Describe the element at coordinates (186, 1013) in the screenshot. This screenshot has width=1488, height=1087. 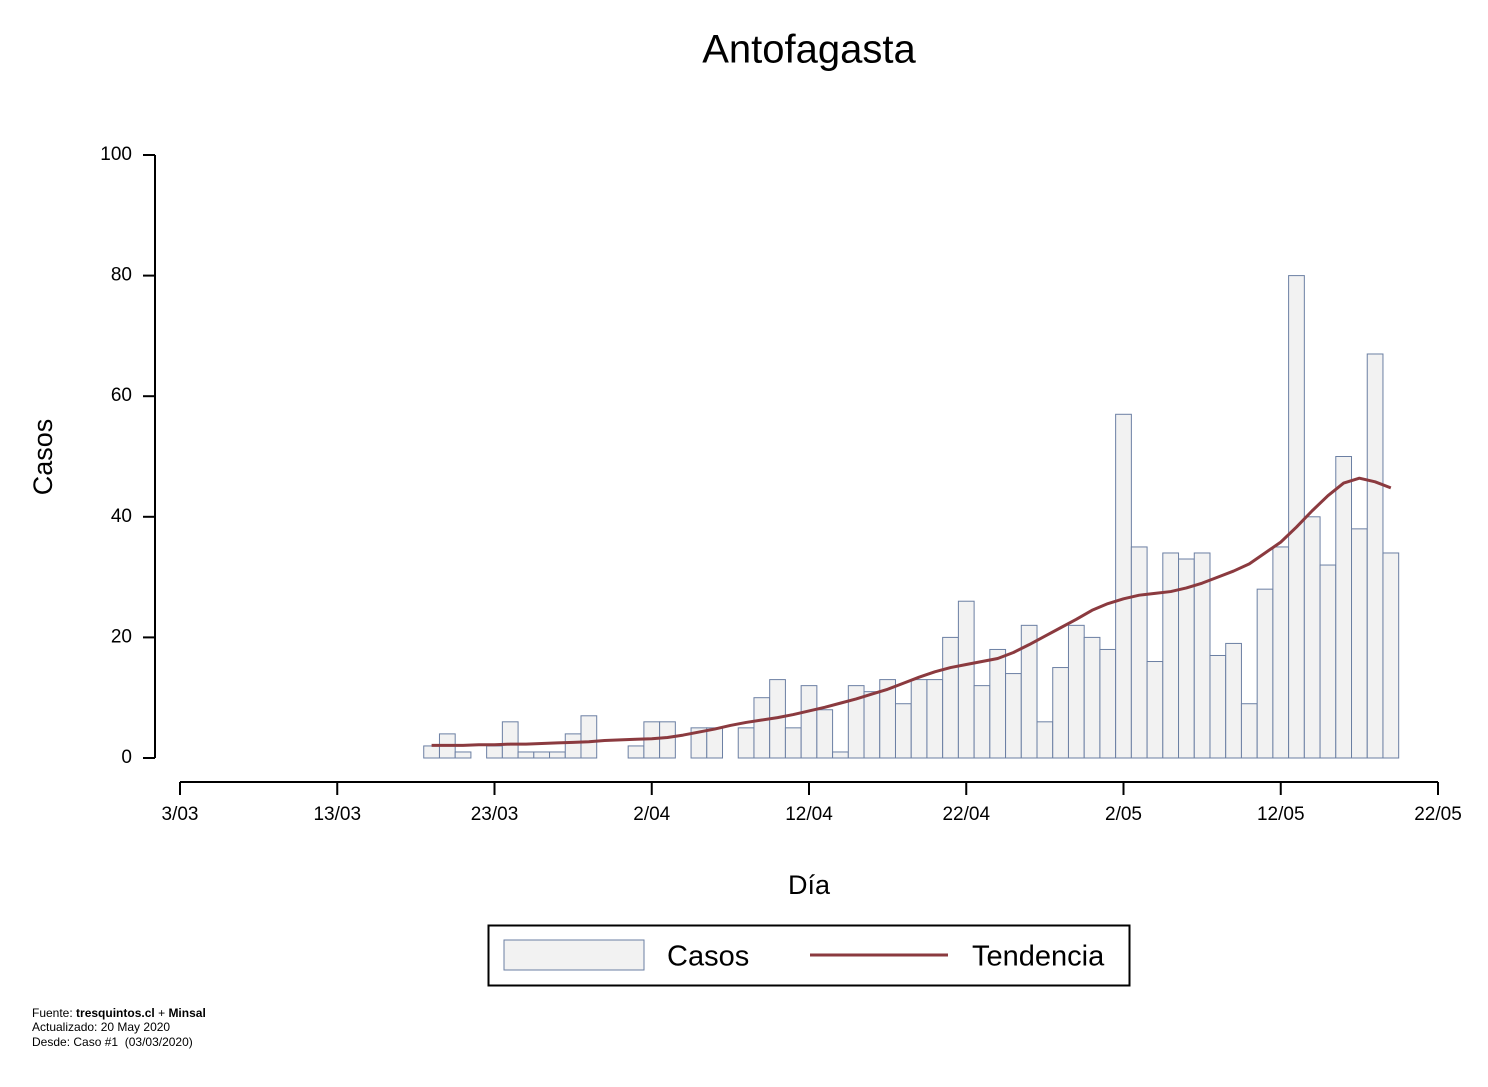
I see `footer-text: Minsal` at that location.